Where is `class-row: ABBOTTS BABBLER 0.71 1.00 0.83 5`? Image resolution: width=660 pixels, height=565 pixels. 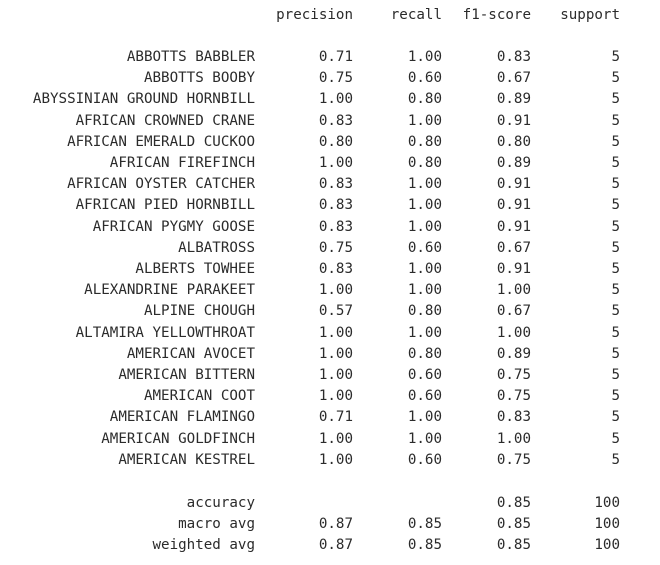 class-row: ABBOTTS BABBLER 0.71 1.00 0.83 5 is located at coordinates (330, 57).